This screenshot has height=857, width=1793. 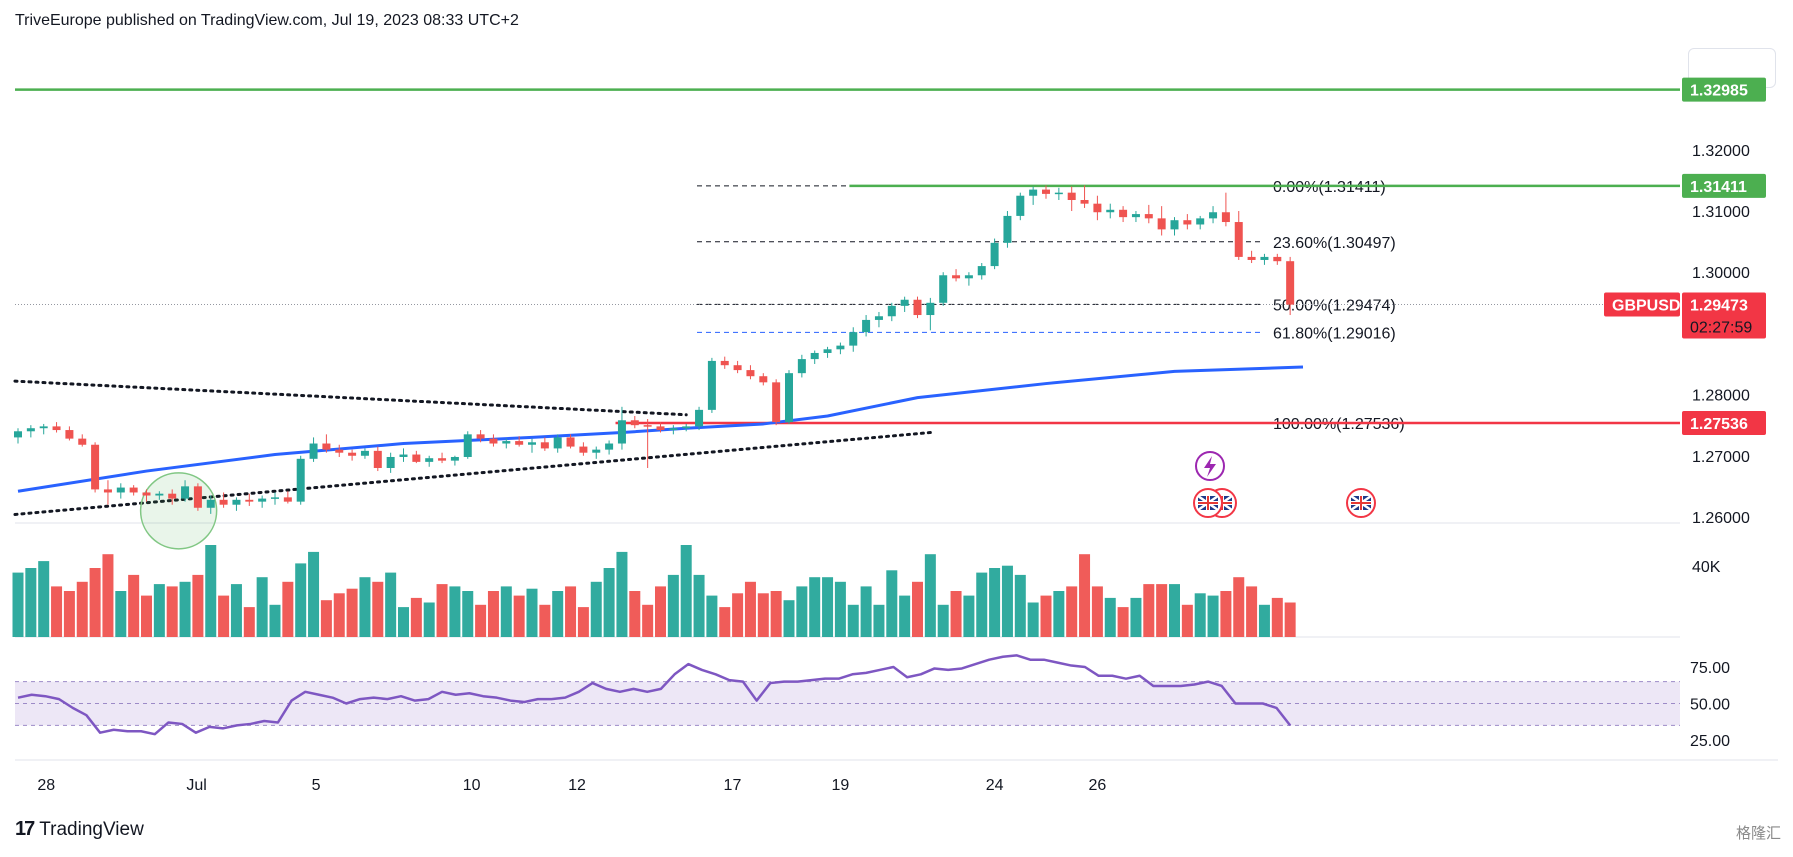 I want to click on footer: 17 TradingView, so click(x=79, y=829).